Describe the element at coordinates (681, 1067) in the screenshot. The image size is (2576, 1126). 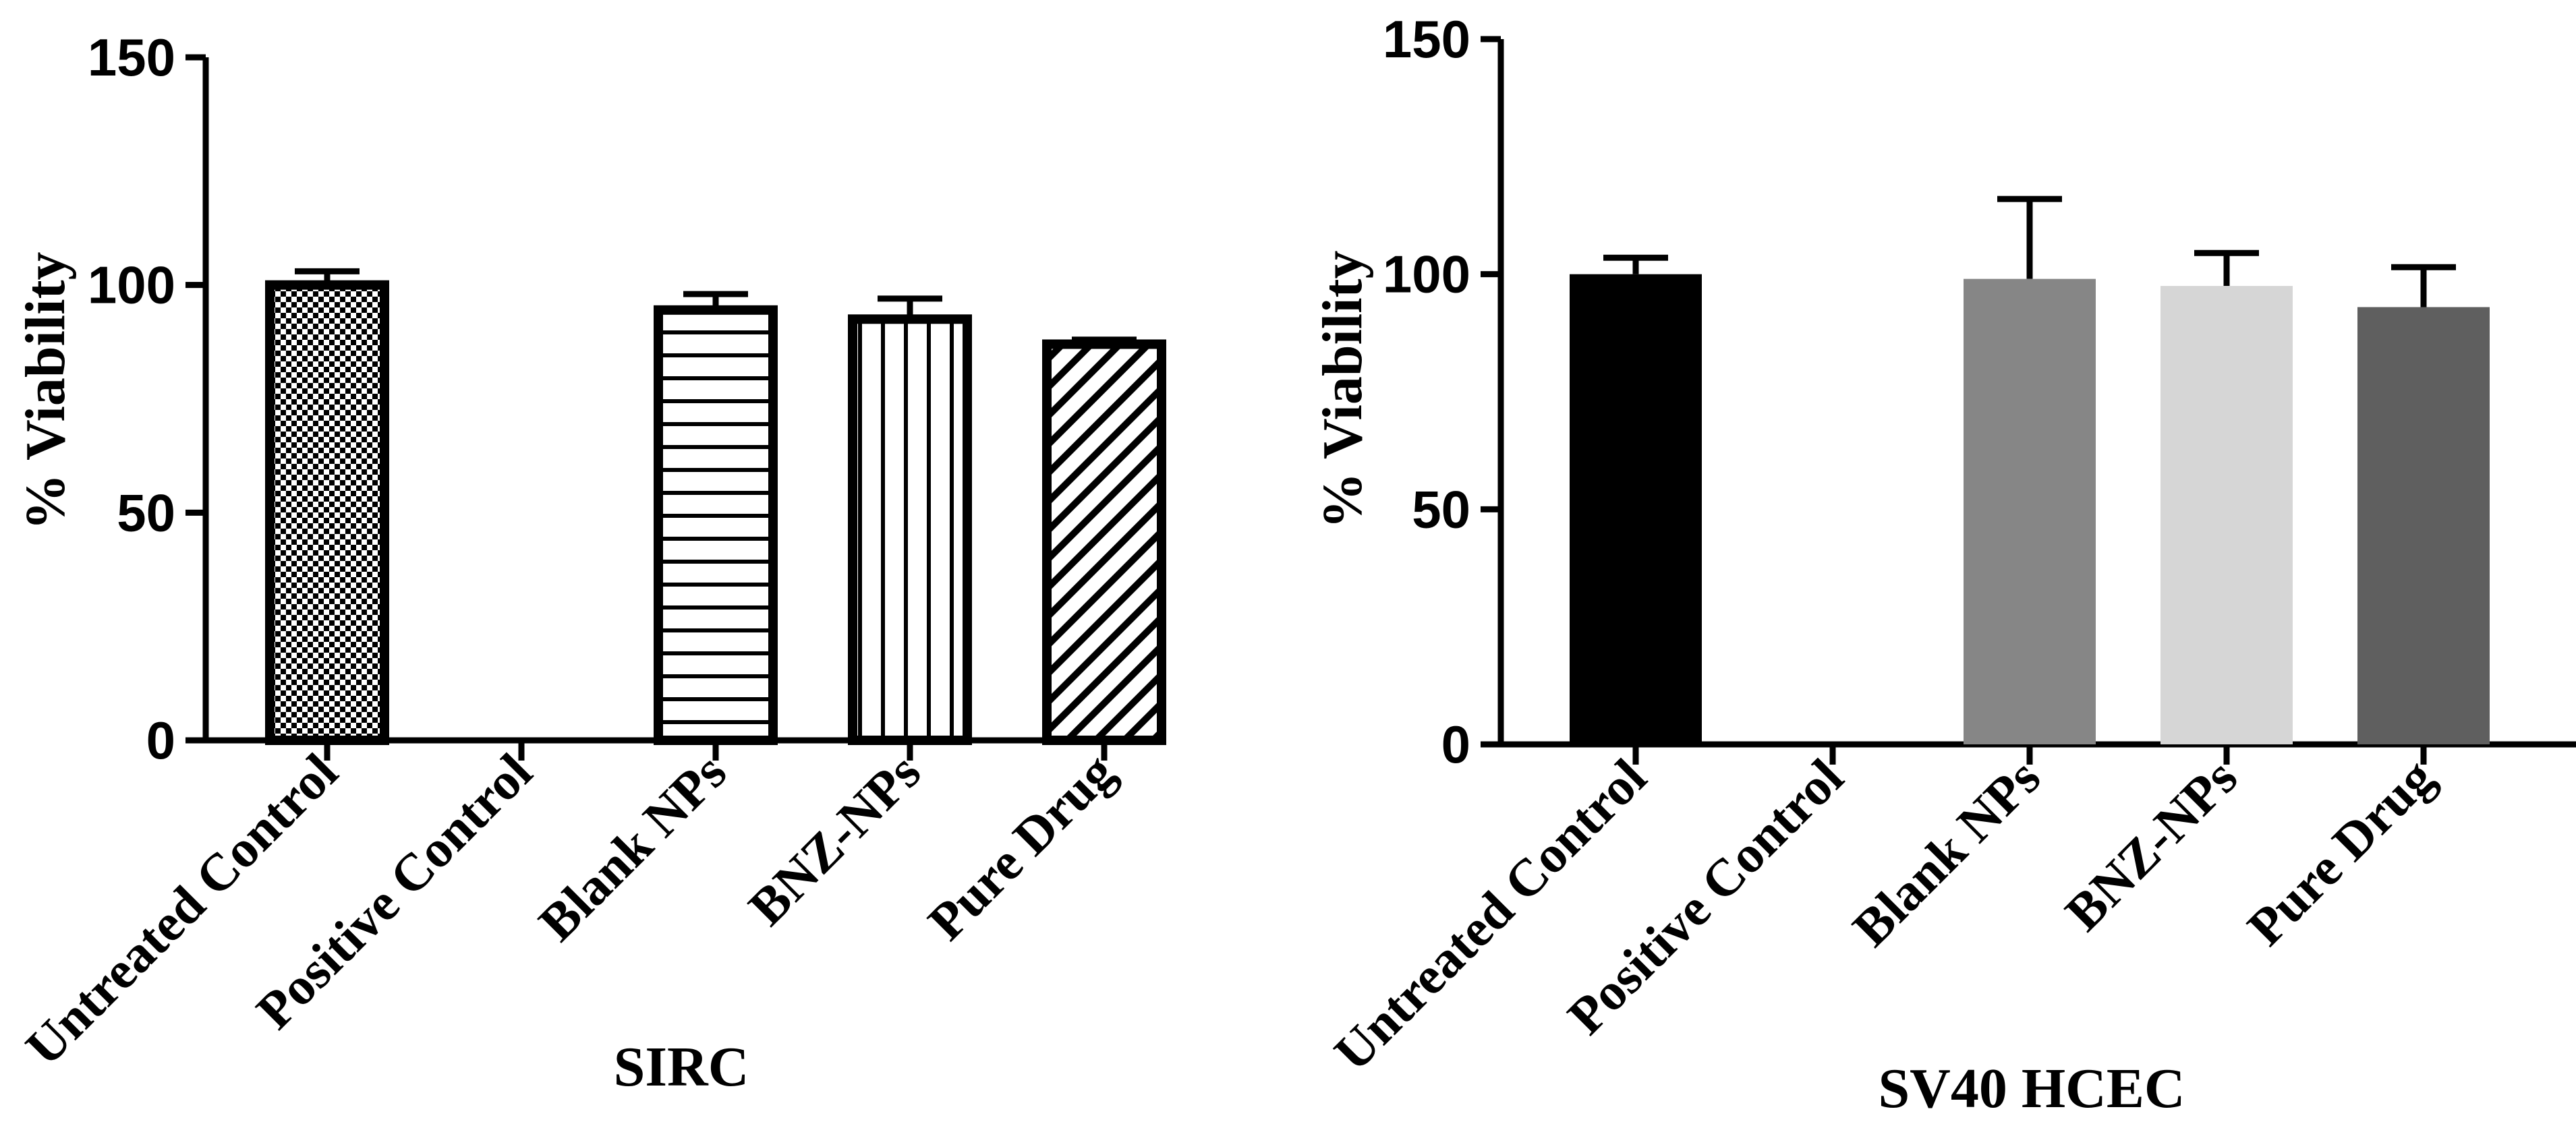
I see `x-axis-title: SIRC` at that location.